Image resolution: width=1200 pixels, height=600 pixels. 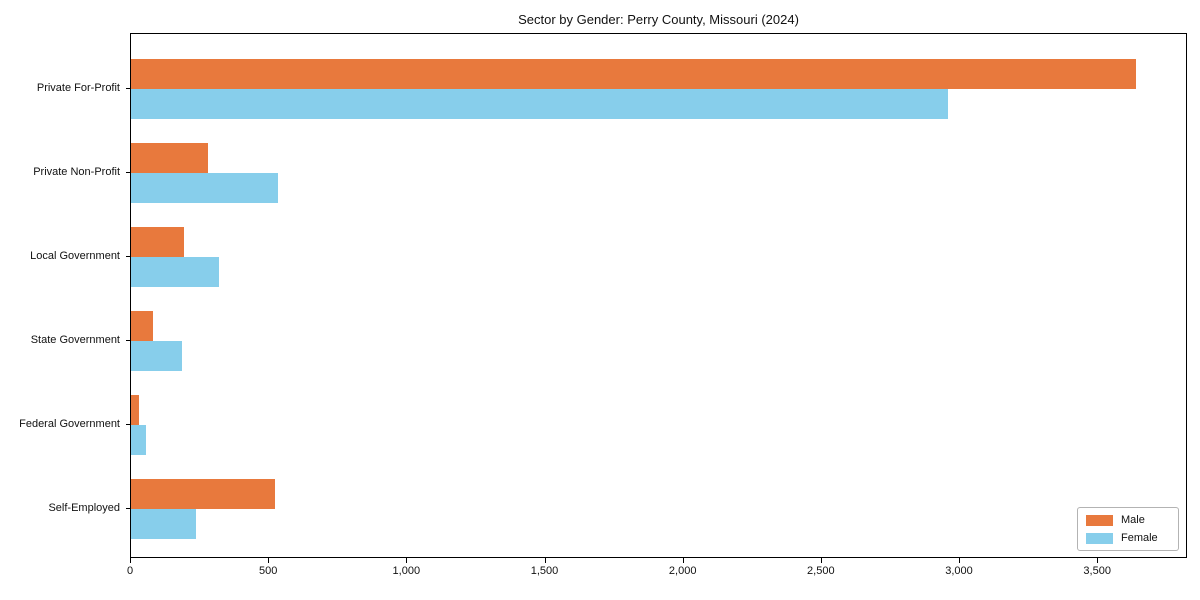 What do you see at coordinates (633, 74) in the screenshot?
I see `bar-male-private-for-profit` at bounding box center [633, 74].